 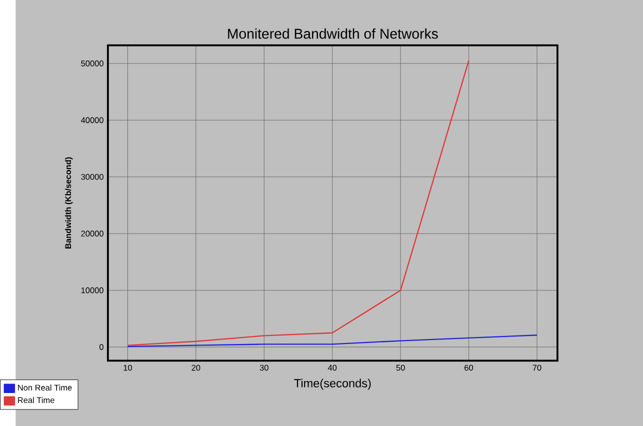 What do you see at coordinates (45, 387) in the screenshot?
I see `legend-label: Non Real Time` at bounding box center [45, 387].